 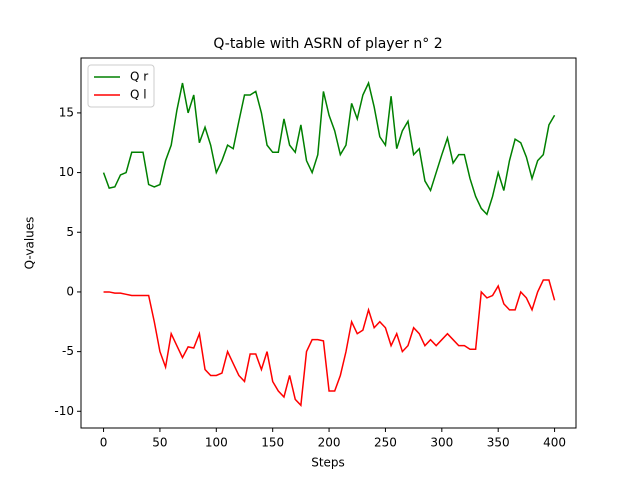 I want to click on y-tick-label: 15, so click(x=66, y=112).